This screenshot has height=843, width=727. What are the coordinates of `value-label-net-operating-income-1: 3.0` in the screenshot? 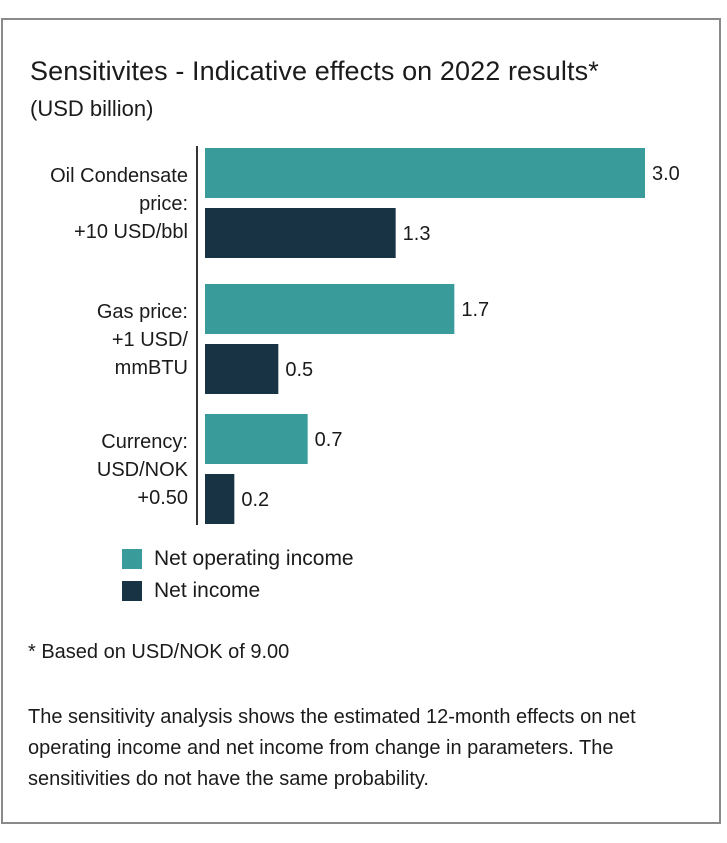 It's located at (666, 174).